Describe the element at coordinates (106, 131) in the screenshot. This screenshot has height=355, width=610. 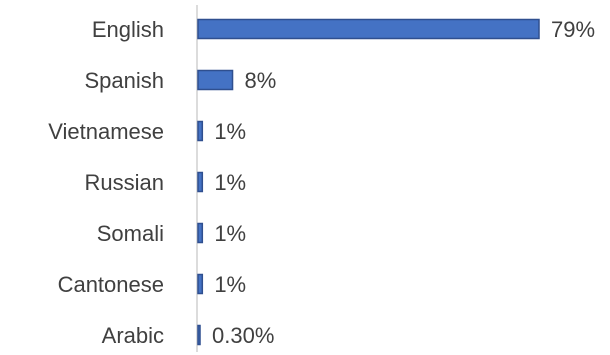
I see `category-label: Vietnamese` at that location.